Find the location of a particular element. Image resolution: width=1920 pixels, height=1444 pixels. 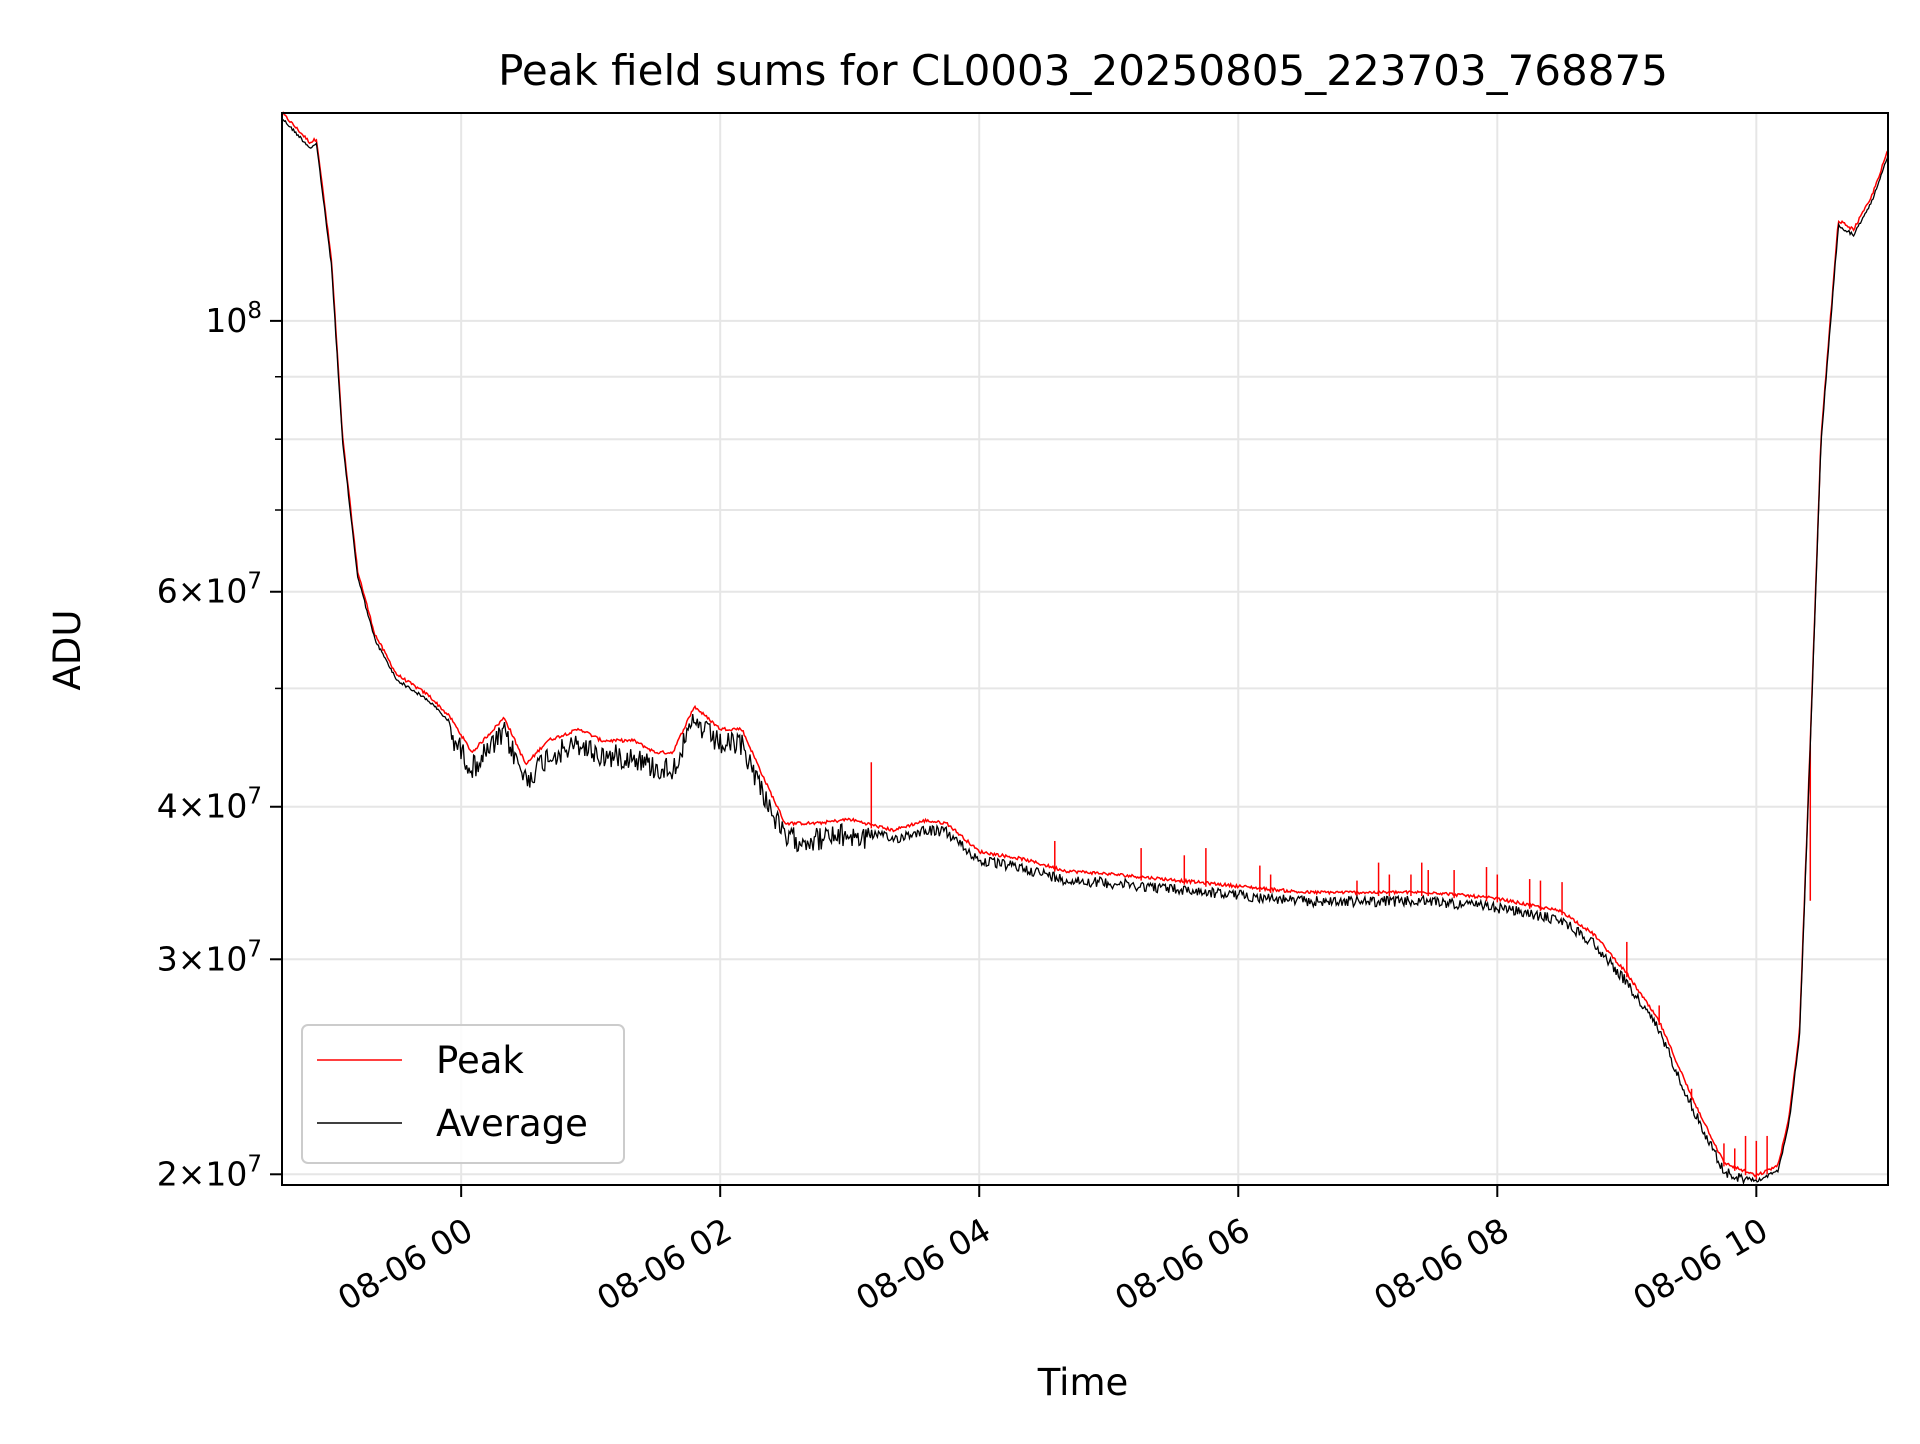

y-tick-label: 4×107 is located at coordinates (209, 805).